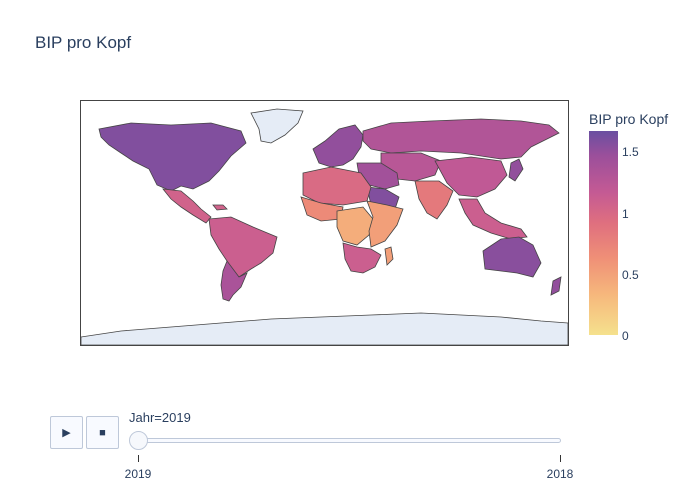 The width and height of the screenshot is (700, 500). Describe the element at coordinates (625, 214) in the screenshot. I see `colorbar-tick-1: 1` at that location.